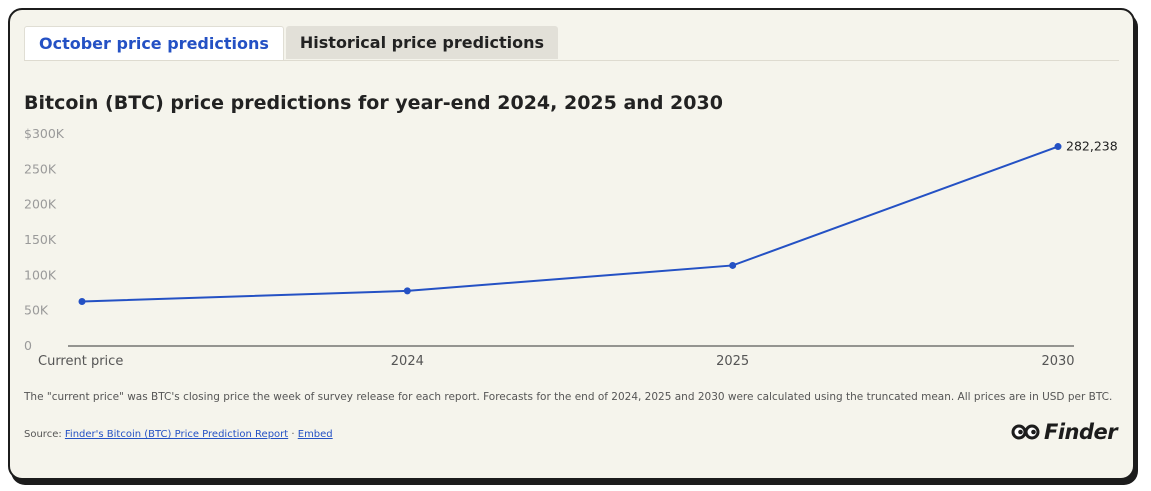 The height and width of the screenshot is (491, 1151). Describe the element at coordinates (44, 133) in the screenshot. I see `y-tick-label: $300K` at that location.